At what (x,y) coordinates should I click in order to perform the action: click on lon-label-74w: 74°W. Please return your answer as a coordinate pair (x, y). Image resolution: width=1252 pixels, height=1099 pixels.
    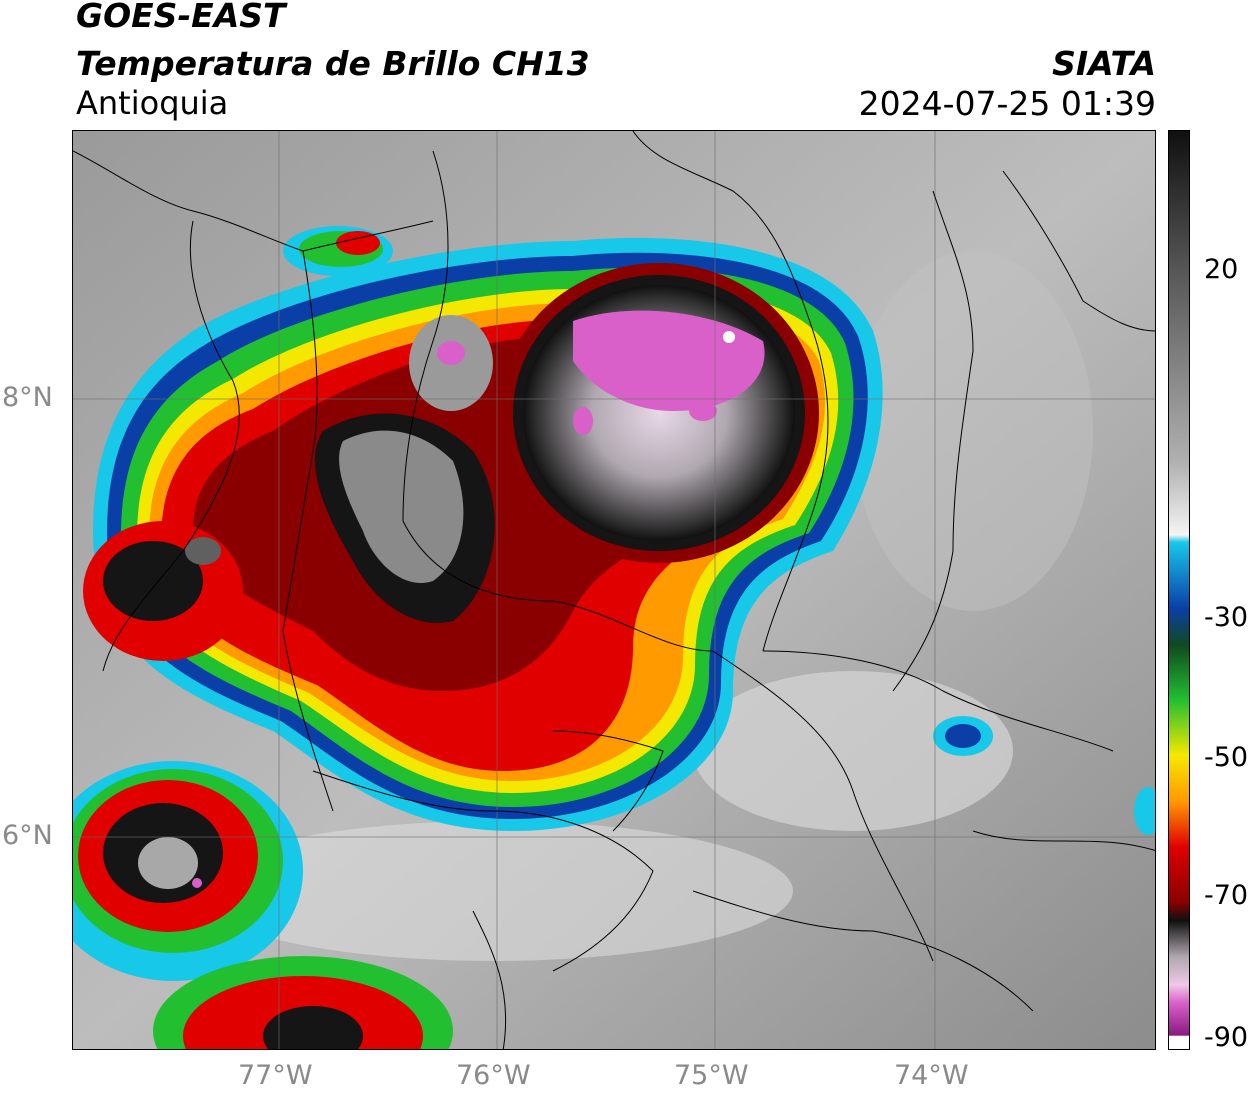
    Looking at the image, I should click on (931, 1075).